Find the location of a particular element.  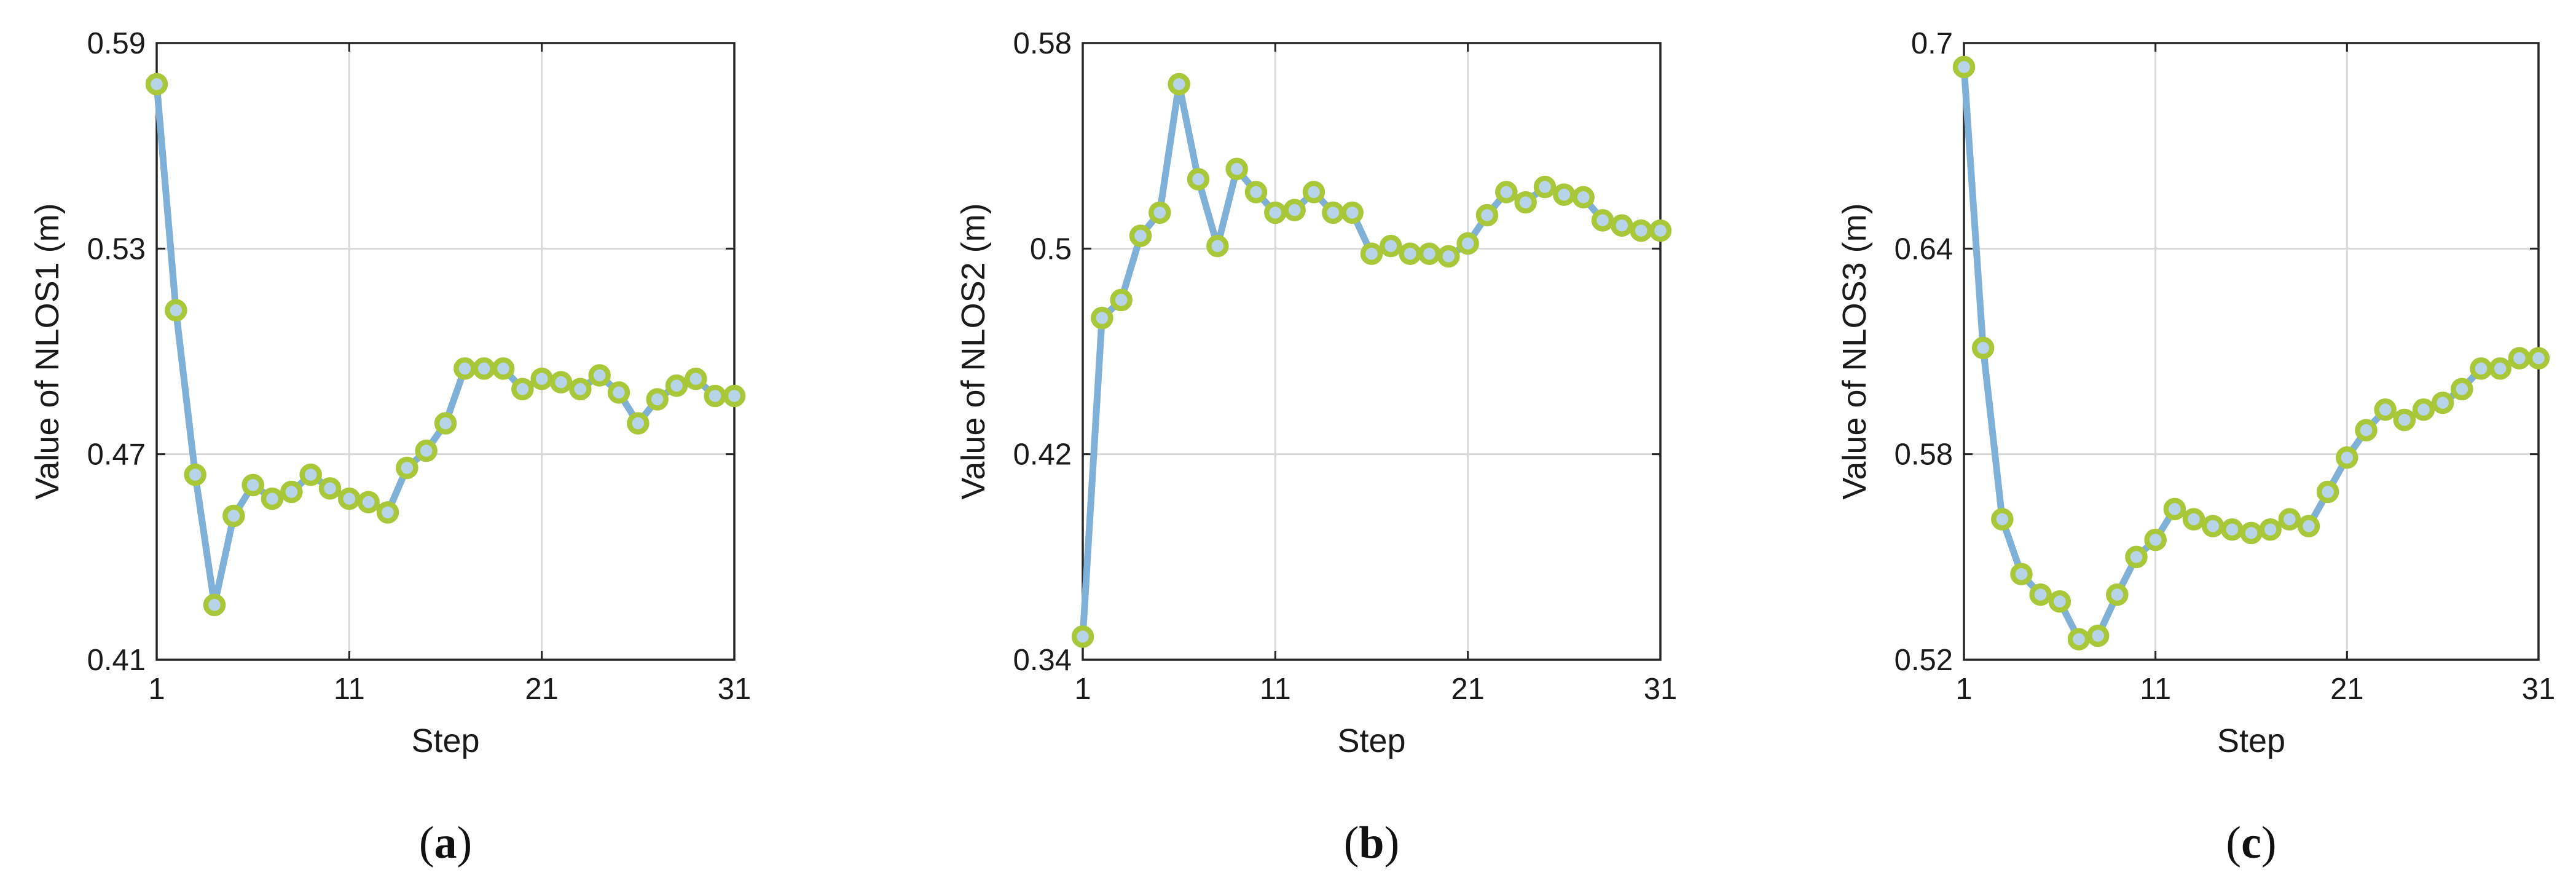

y-tick-label: 0.53 is located at coordinates (116, 249).